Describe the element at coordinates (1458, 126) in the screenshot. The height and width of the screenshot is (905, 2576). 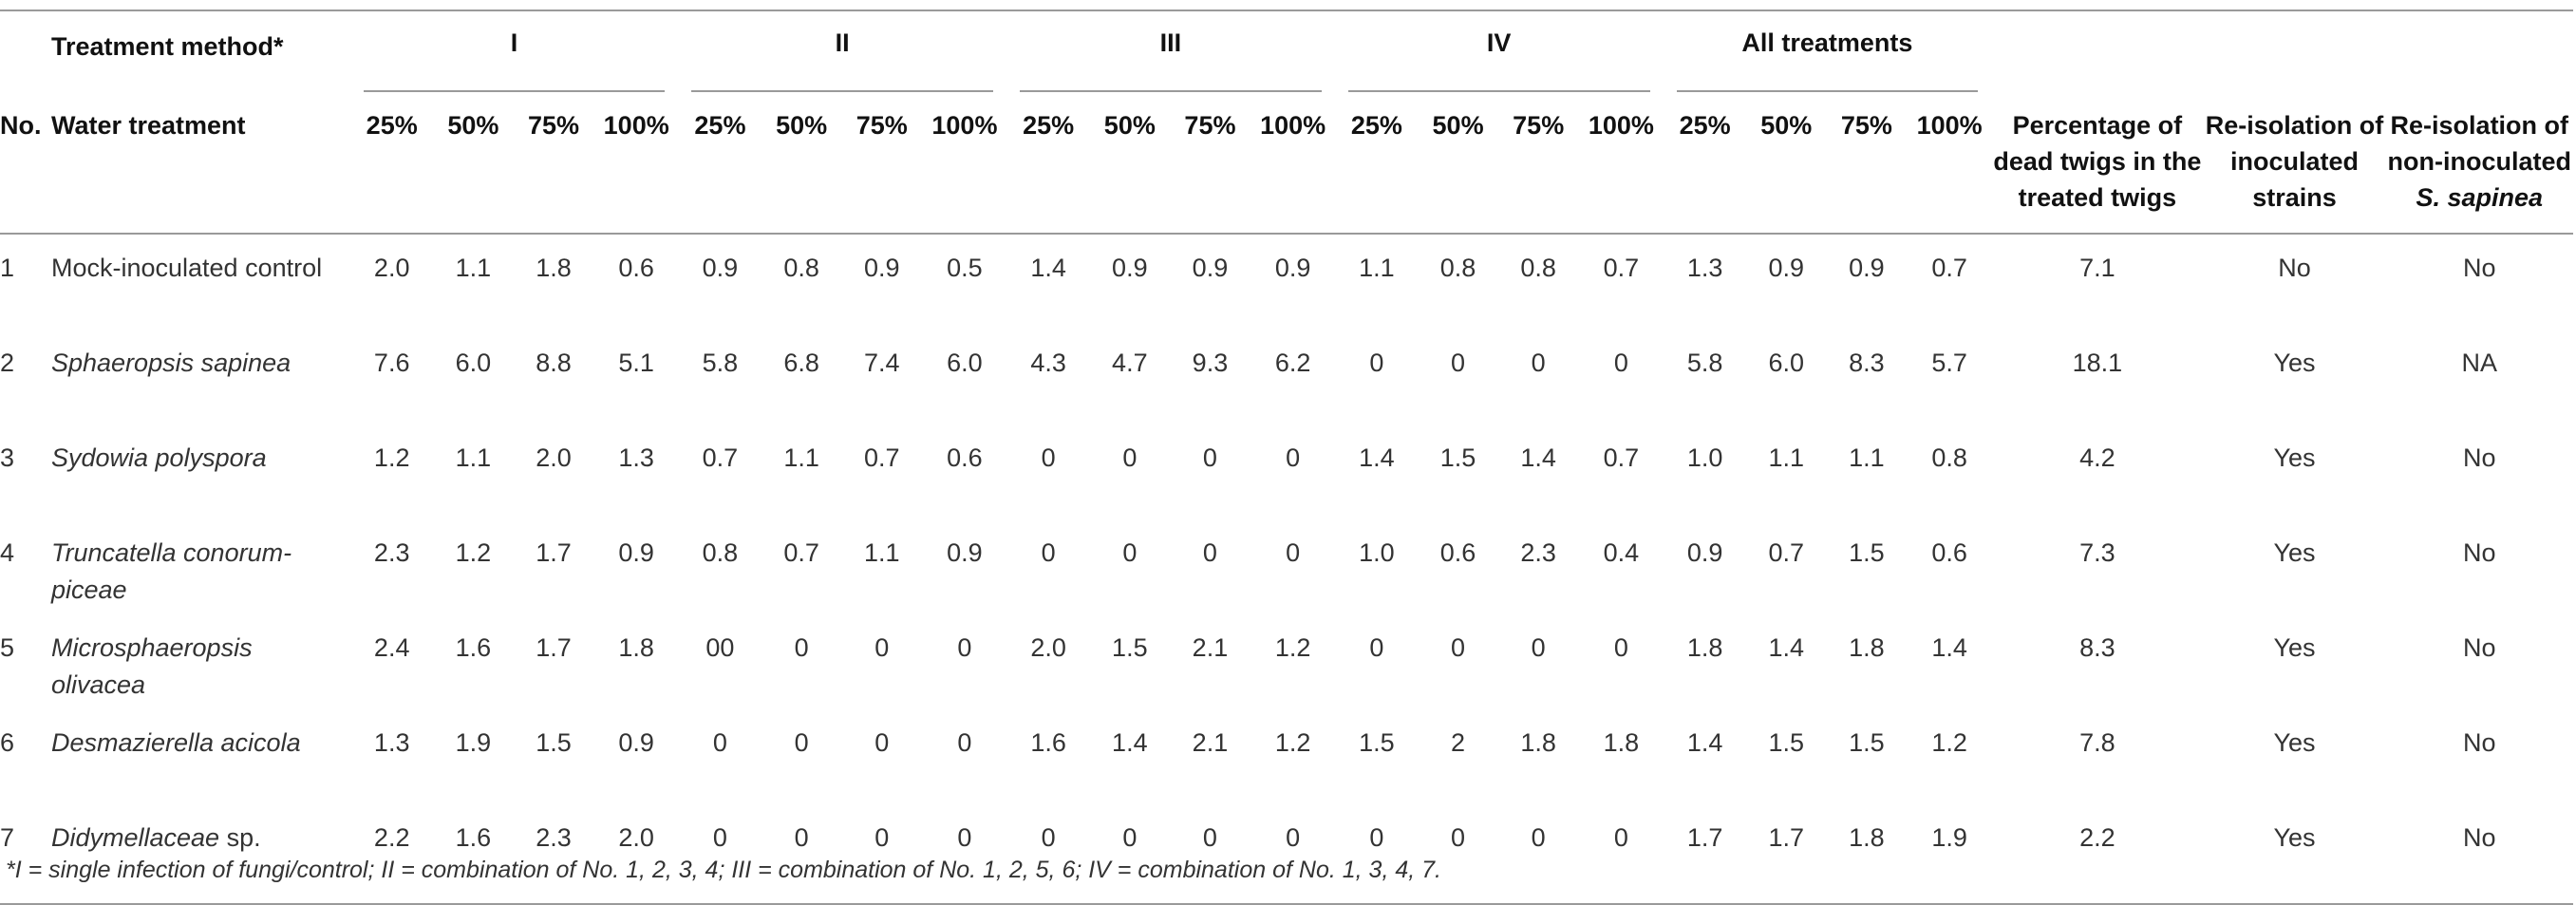
I see `pct-header: 50%` at that location.